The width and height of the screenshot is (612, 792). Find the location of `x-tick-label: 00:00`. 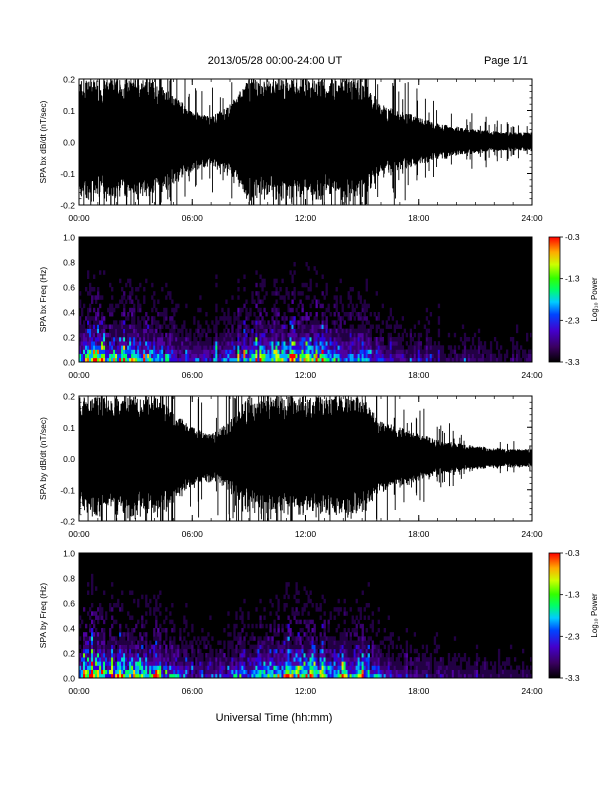

x-tick-label: 00:00 is located at coordinates (79, 691).